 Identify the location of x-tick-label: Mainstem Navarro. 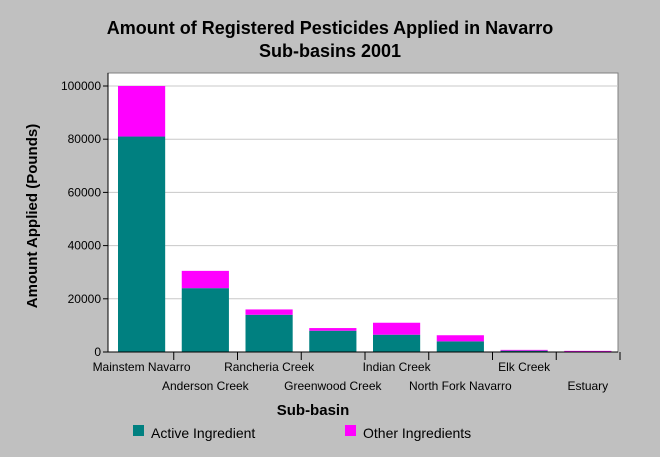
(142, 367).